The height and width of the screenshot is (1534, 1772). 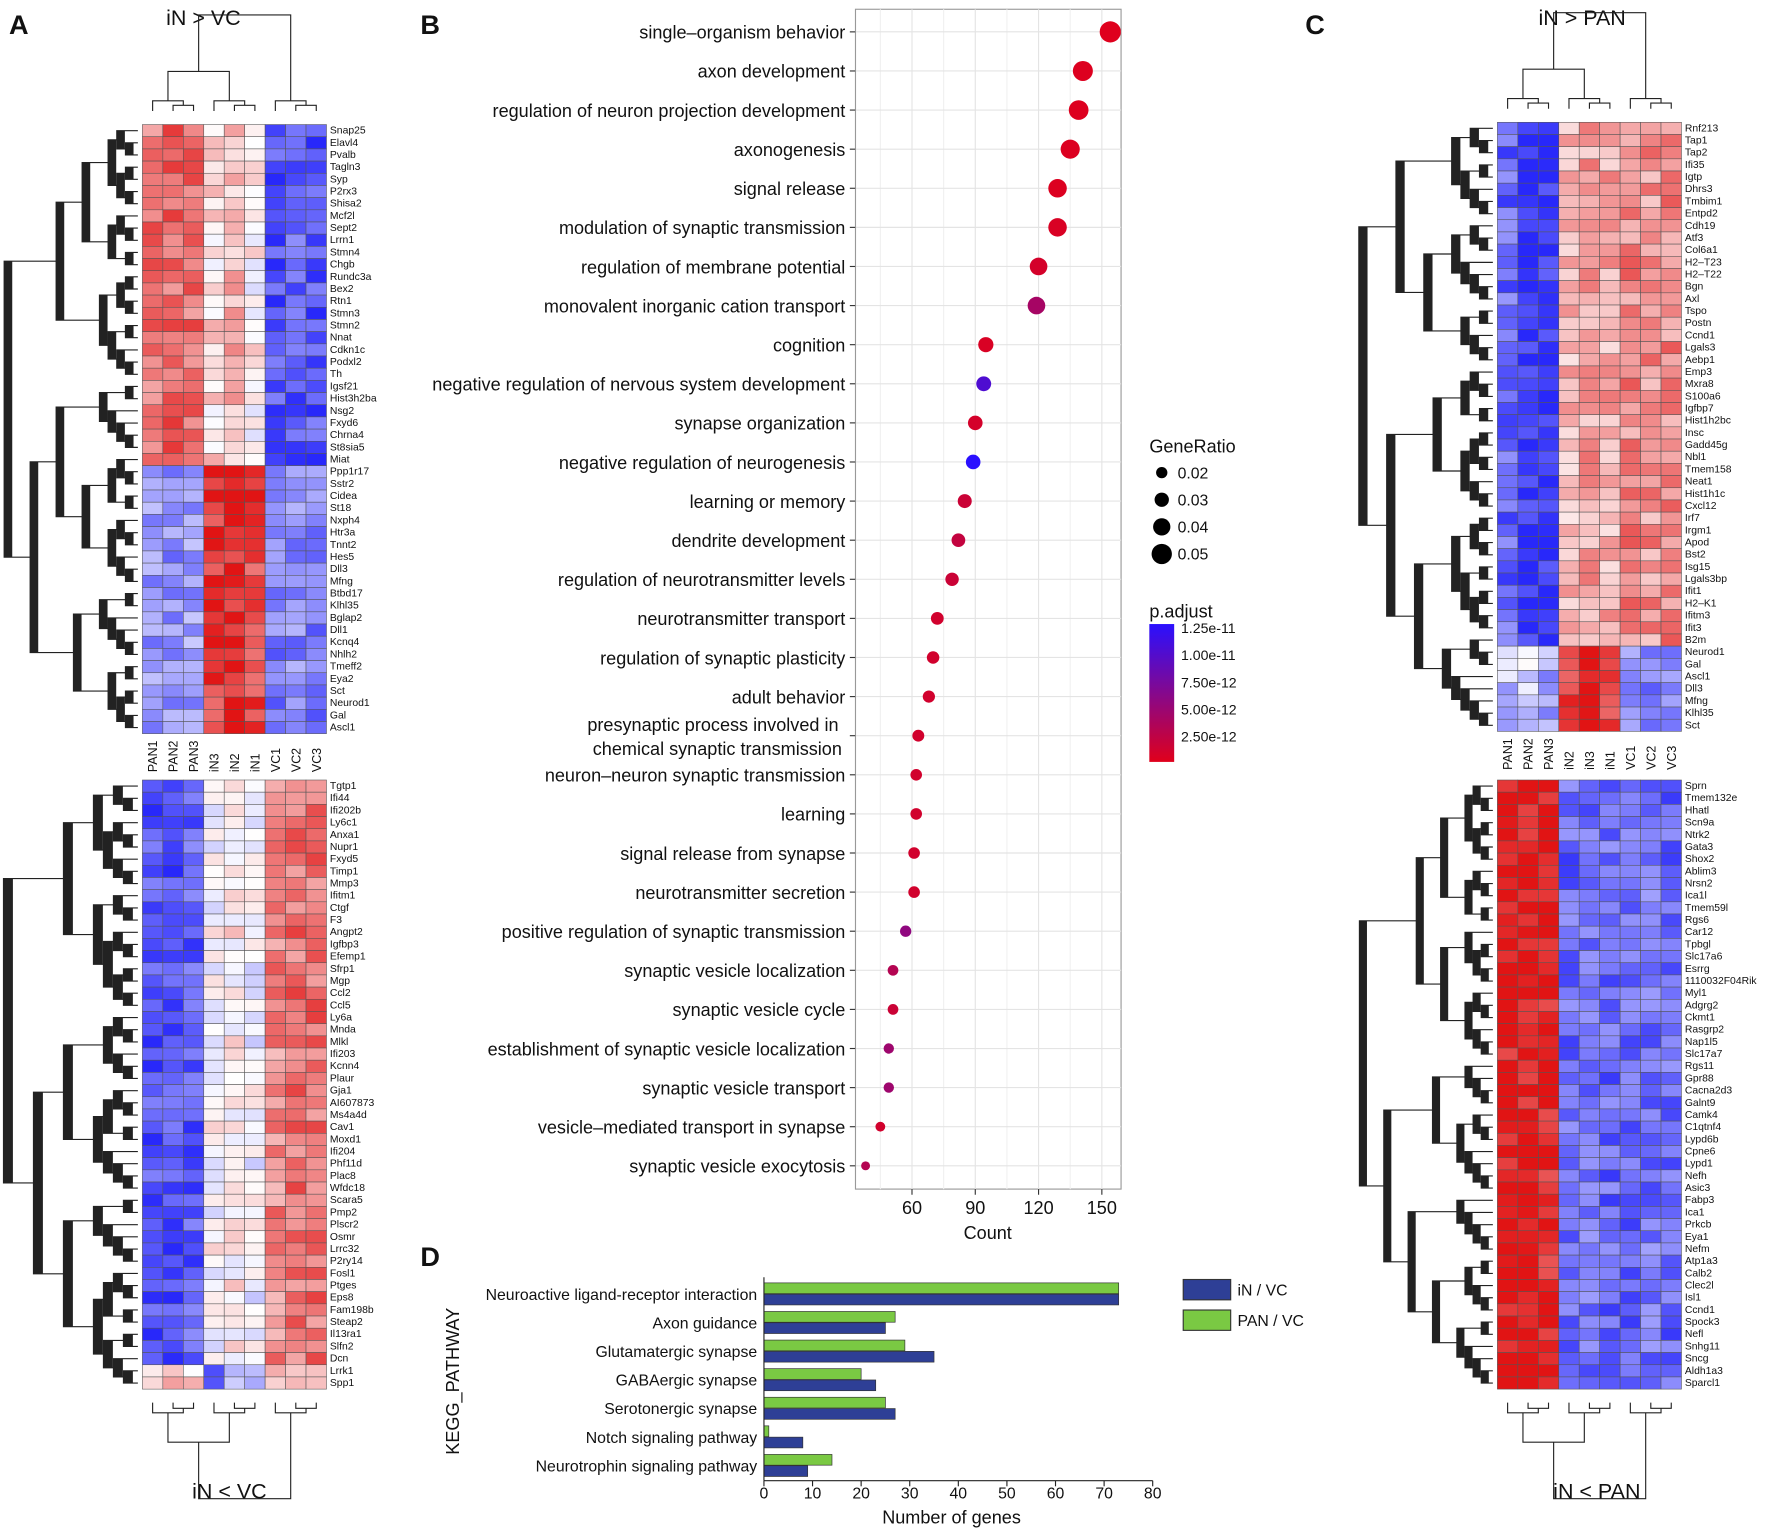 What do you see at coordinates (341, 508) in the screenshot?
I see `gene-label: St18` at bounding box center [341, 508].